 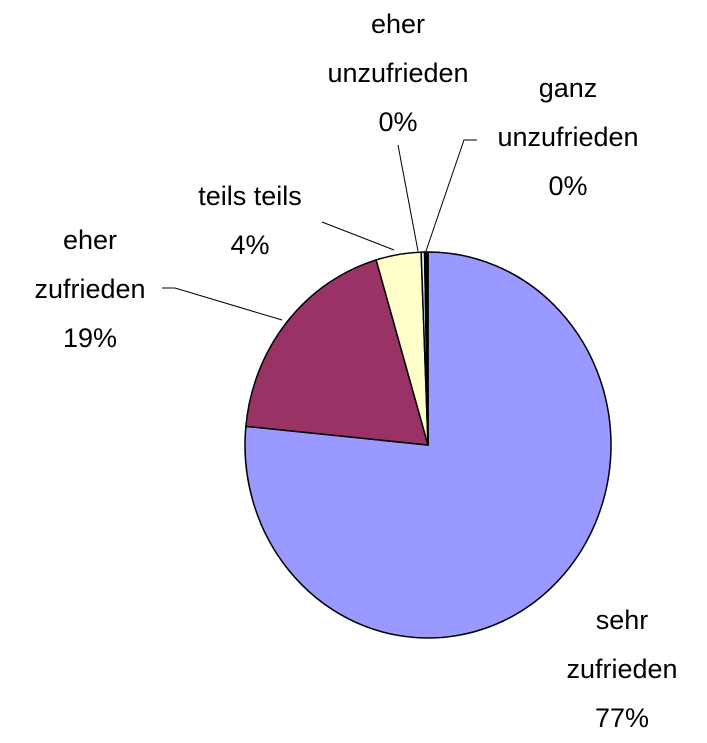 I want to click on slice-label: teils teils 4%, so click(x=250, y=221).